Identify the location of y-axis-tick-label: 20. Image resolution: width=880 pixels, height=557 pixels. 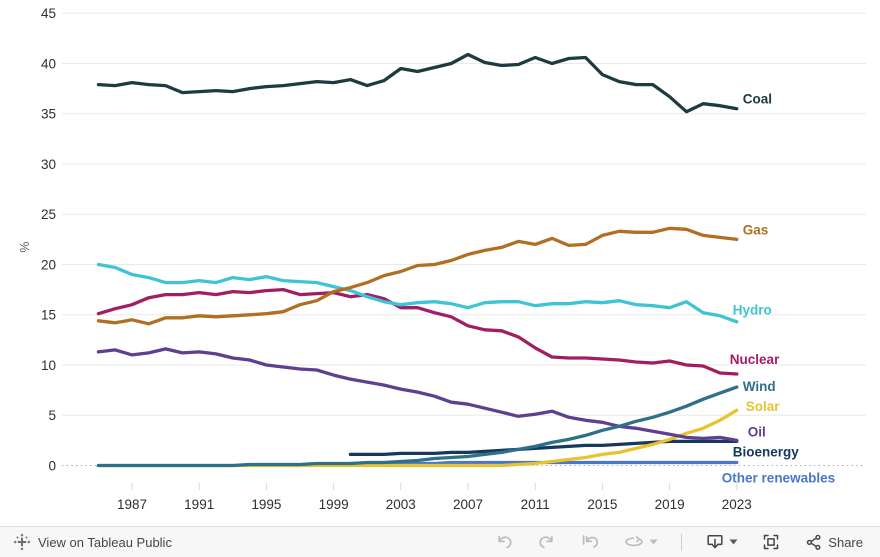
(48, 264).